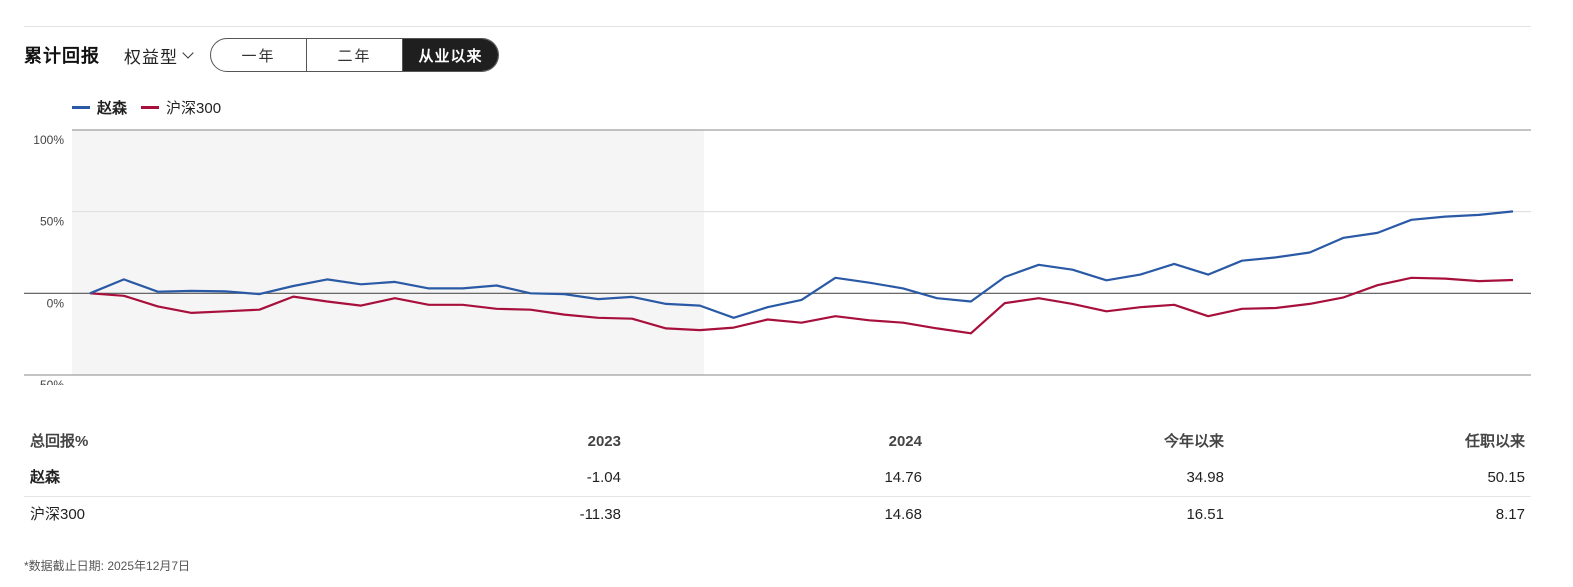  I want to click on table-row: 沪深300 -11.38 14.68 16.51 8.17, so click(777, 515).